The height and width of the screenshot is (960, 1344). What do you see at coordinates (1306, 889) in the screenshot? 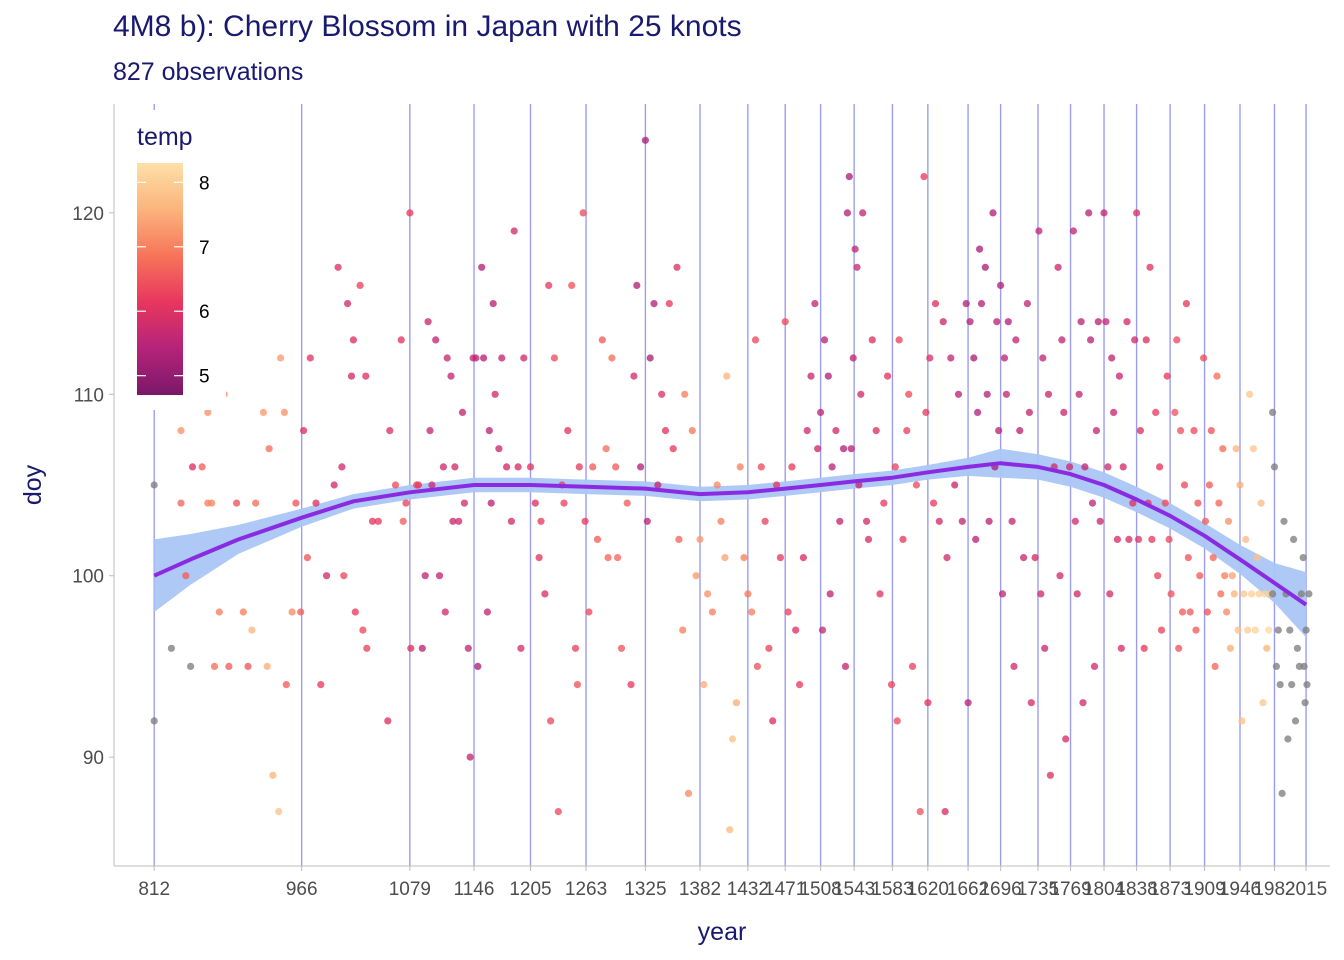
I see `x-tick-label: 2015` at bounding box center [1306, 889].